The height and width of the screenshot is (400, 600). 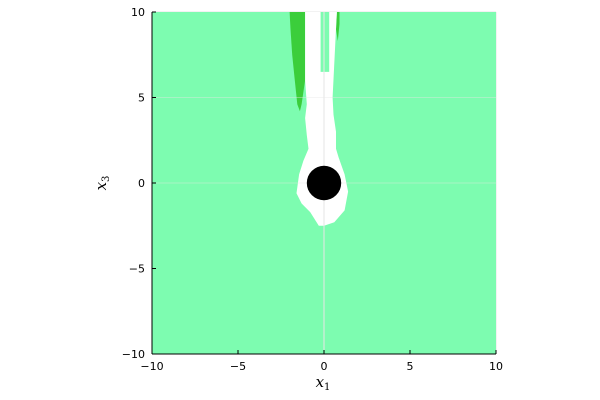 I want to click on y-tick-label: 5, so click(x=141, y=98).